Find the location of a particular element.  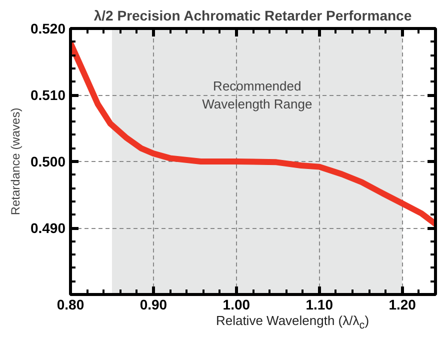

band-label: Recommended Wavelength Range is located at coordinates (257, 95).